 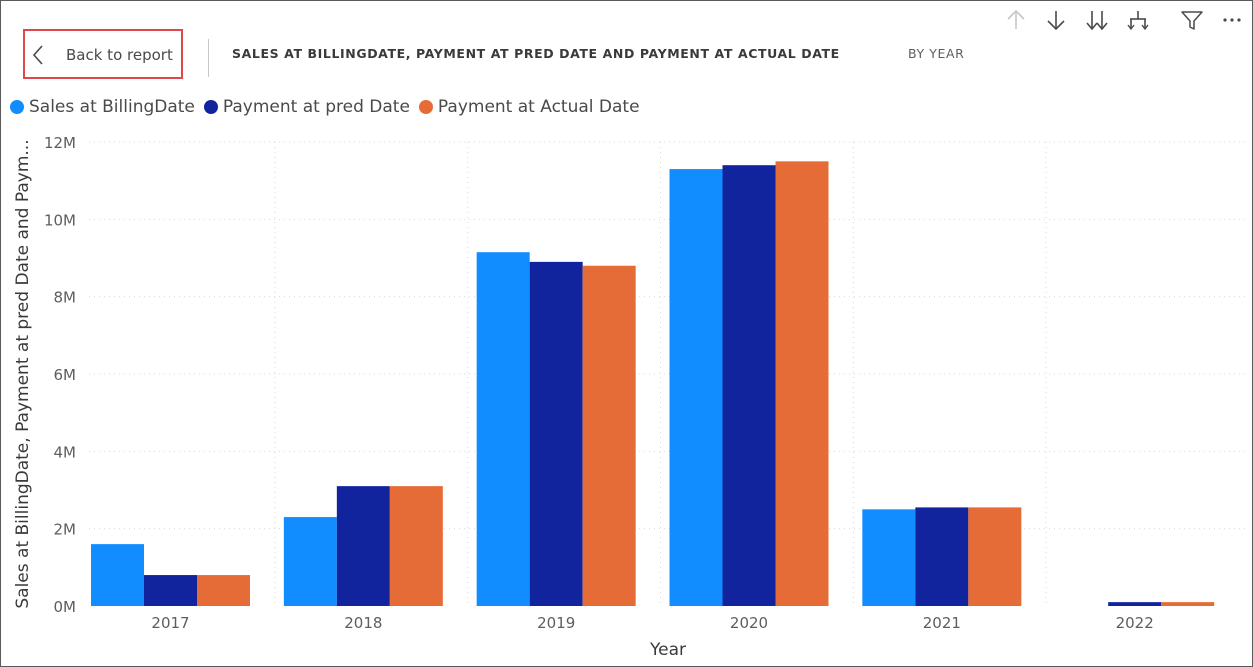 What do you see at coordinates (1097, 20) in the screenshot?
I see `expand-all-down-icon` at bounding box center [1097, 20].